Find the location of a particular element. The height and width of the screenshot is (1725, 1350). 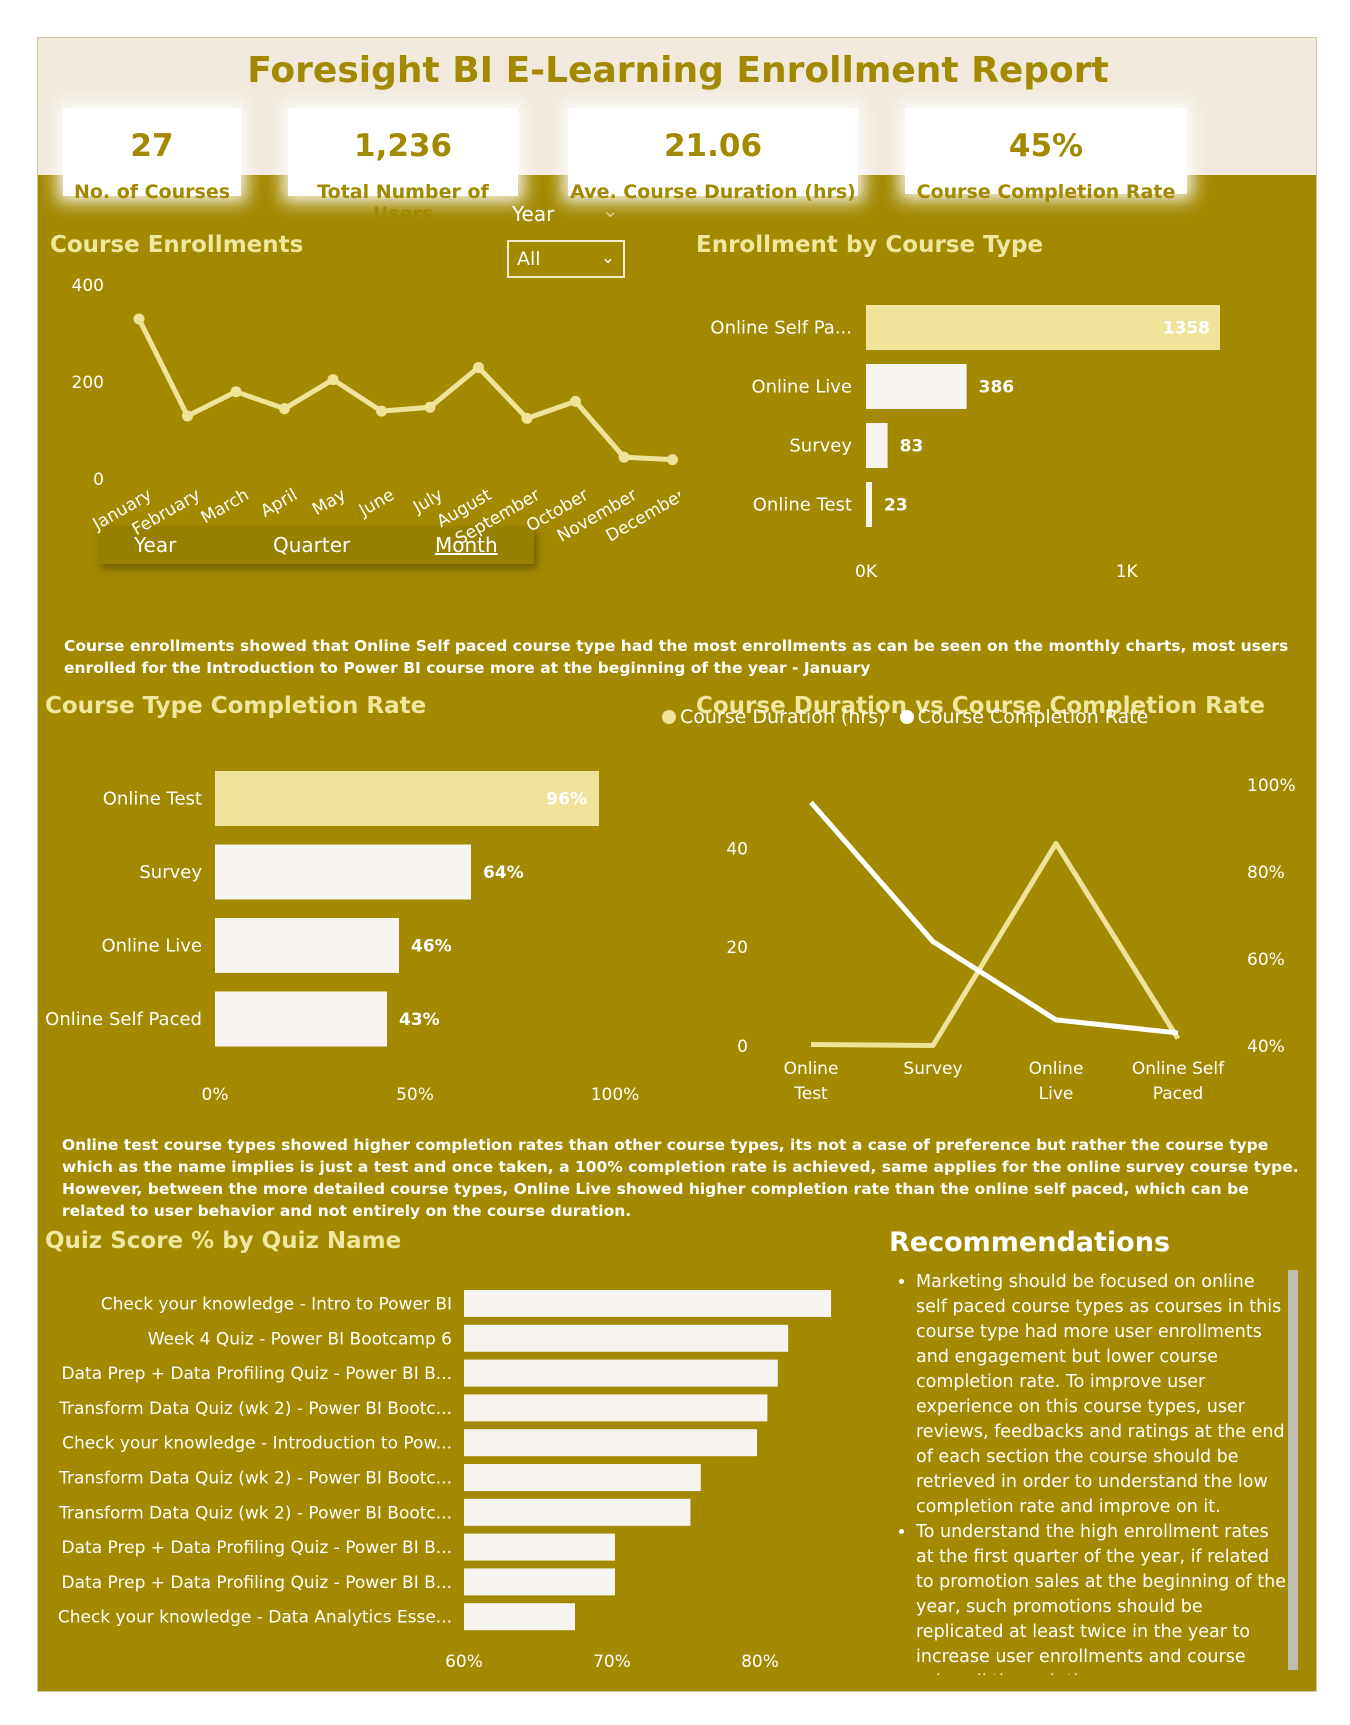

completion-line is located at coordinates (994, 918).